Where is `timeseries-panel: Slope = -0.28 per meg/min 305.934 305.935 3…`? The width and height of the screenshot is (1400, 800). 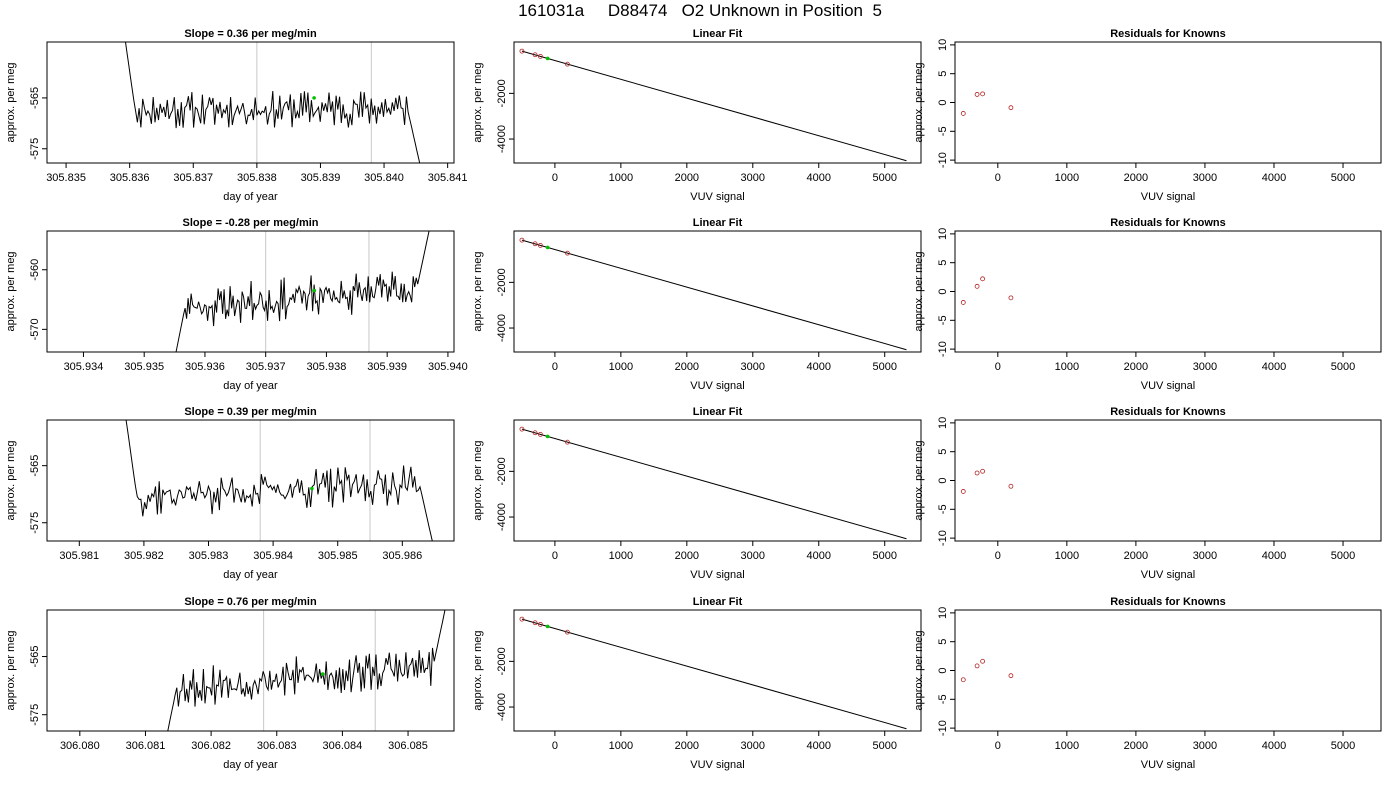 timeseries-panel: Slope = -0.28 per meg/min 305.934 305.935 3… is located at coordinates (236, 304).